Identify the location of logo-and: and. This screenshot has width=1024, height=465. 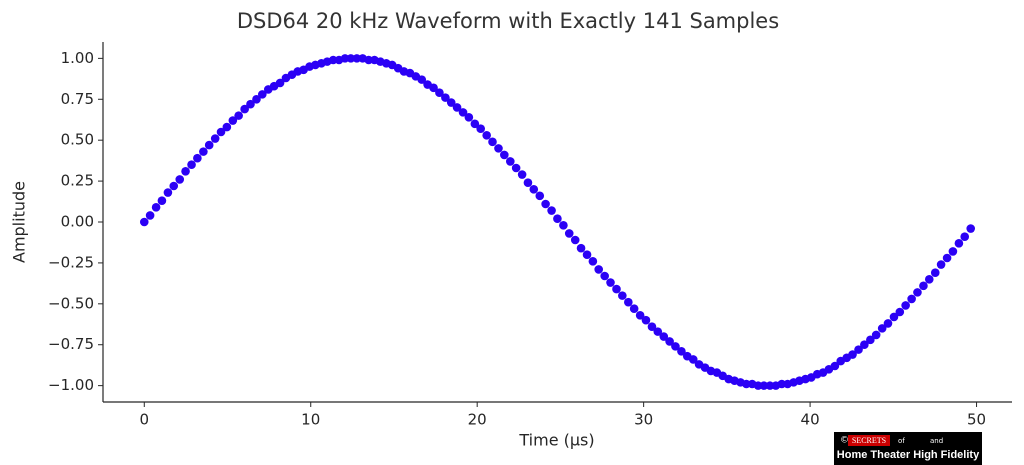
(936, 441).